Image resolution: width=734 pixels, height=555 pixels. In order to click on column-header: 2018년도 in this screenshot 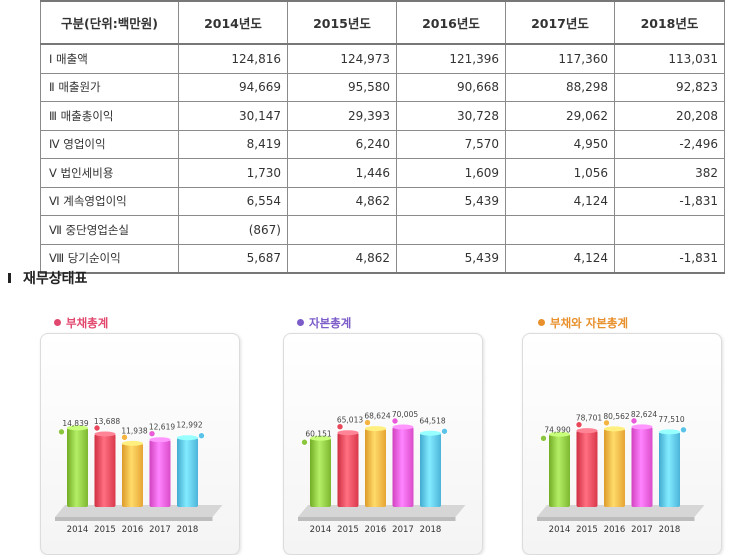, I will do `click(669, 22)`.